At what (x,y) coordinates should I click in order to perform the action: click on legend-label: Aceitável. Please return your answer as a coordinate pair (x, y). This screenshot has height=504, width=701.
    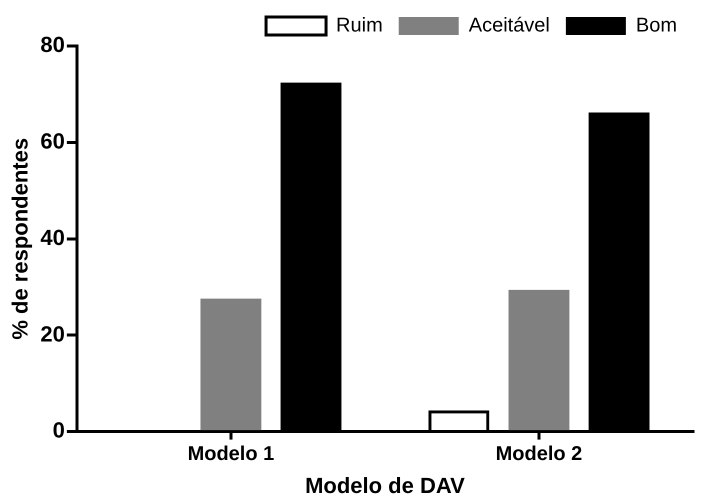
    Looking at the image, I should click on (509, 25).